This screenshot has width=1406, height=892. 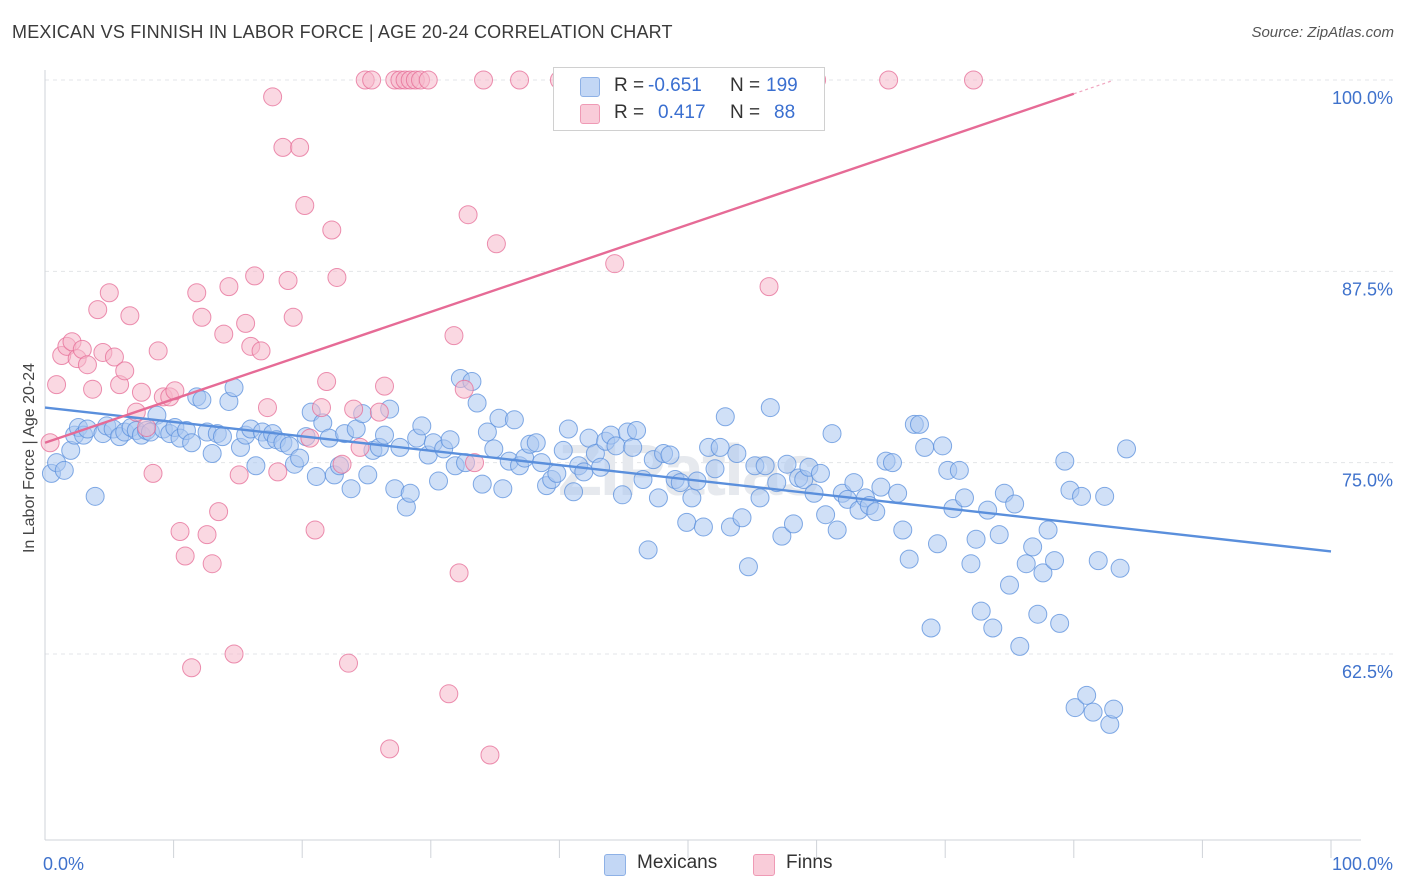 What do you see at coordinates (590, 114) in the screenshot?
I see `legend-swatch-finns` at bounding box center [590, 114].